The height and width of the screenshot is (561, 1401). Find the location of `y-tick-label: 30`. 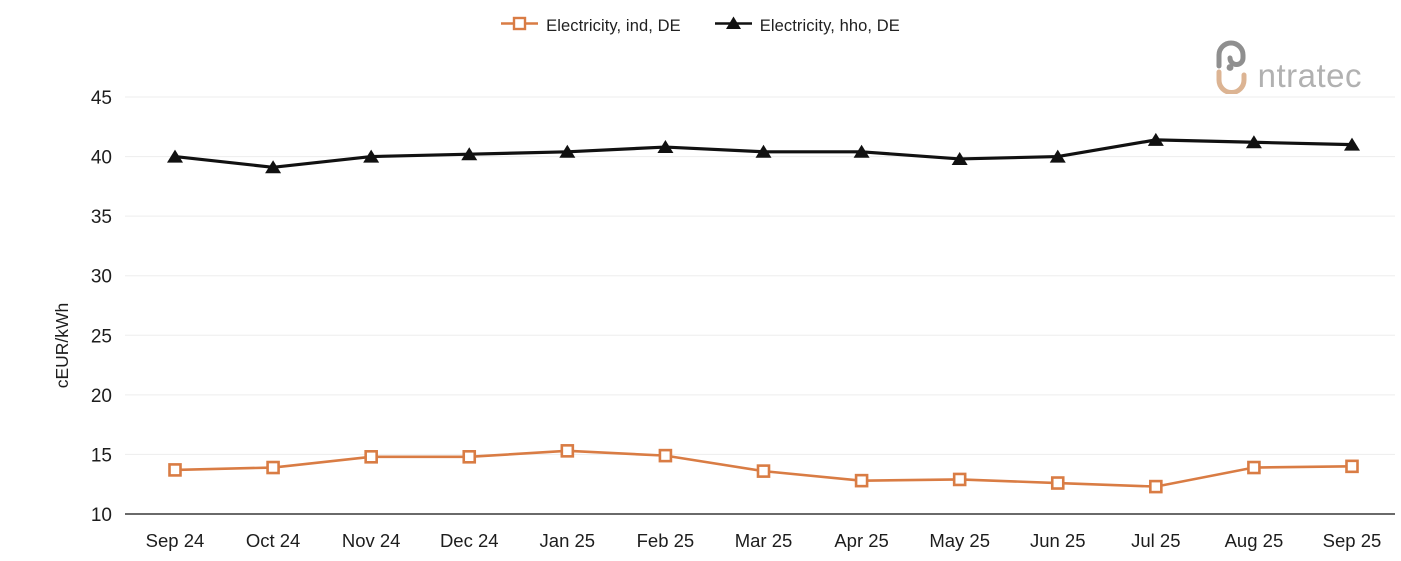

y-tick-label: 30 is located at coordinates (101, 277).